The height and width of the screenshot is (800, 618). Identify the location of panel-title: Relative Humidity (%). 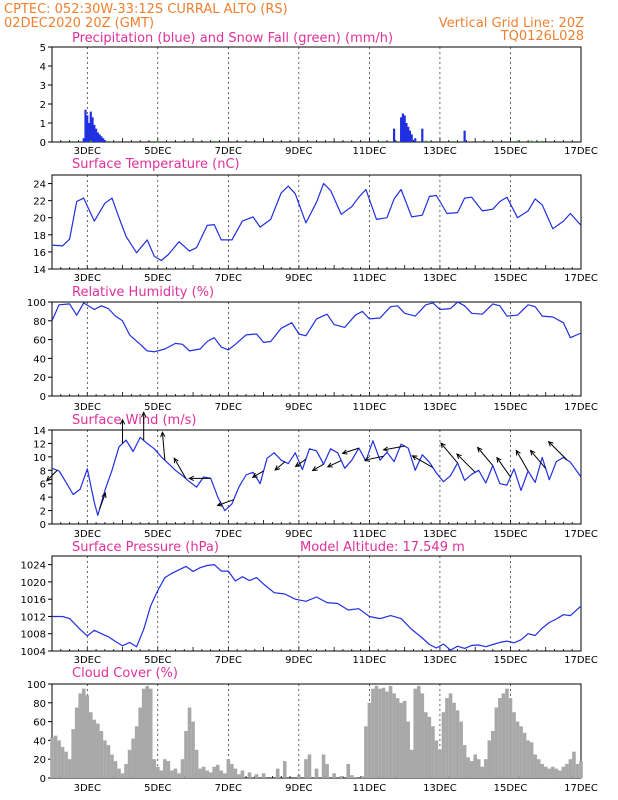
(143, 292).